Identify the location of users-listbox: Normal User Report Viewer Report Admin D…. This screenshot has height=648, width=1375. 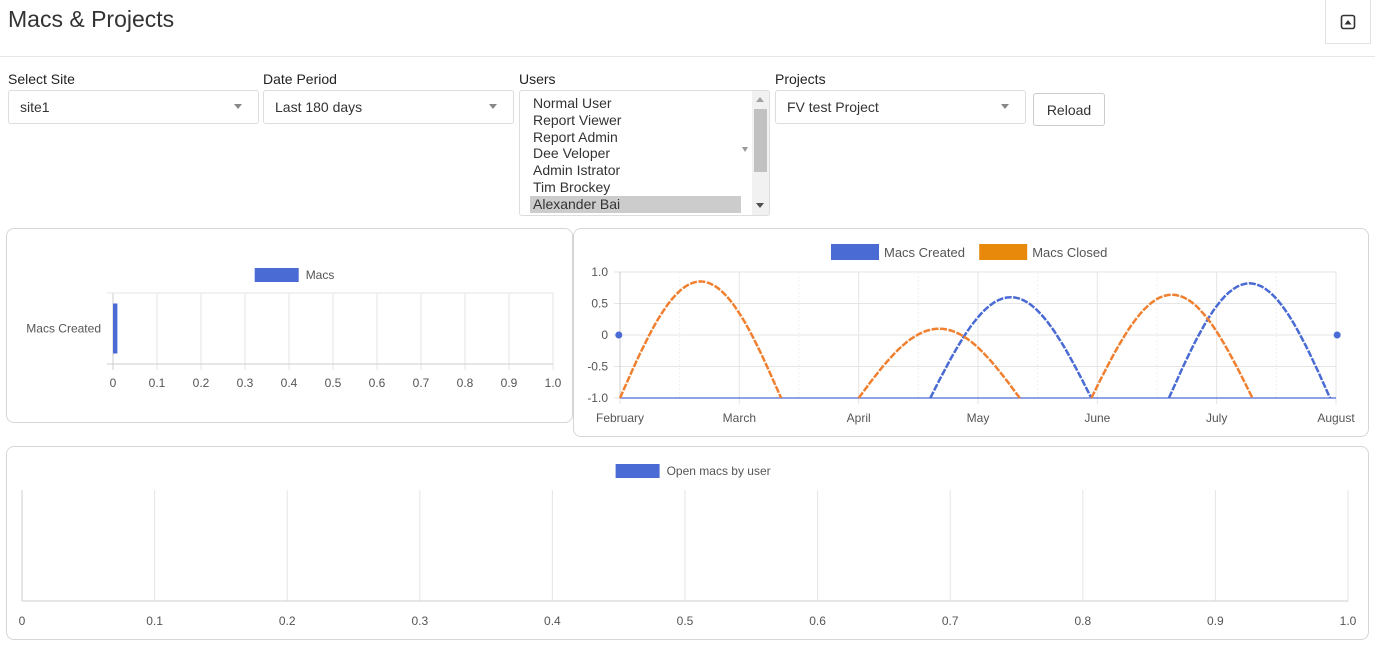
(644, 153).